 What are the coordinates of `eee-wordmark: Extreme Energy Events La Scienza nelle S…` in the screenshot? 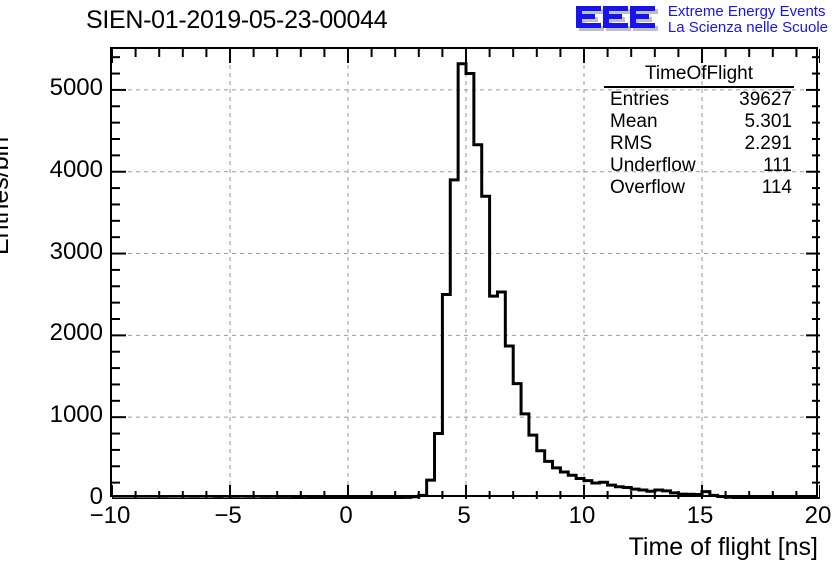 It's located at (747, 20).